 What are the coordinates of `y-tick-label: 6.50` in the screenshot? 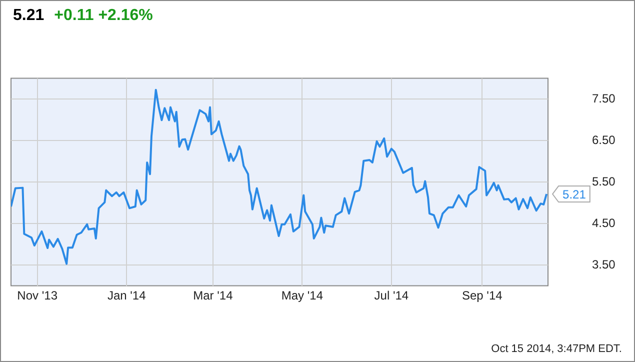 It's located at (604, 139).